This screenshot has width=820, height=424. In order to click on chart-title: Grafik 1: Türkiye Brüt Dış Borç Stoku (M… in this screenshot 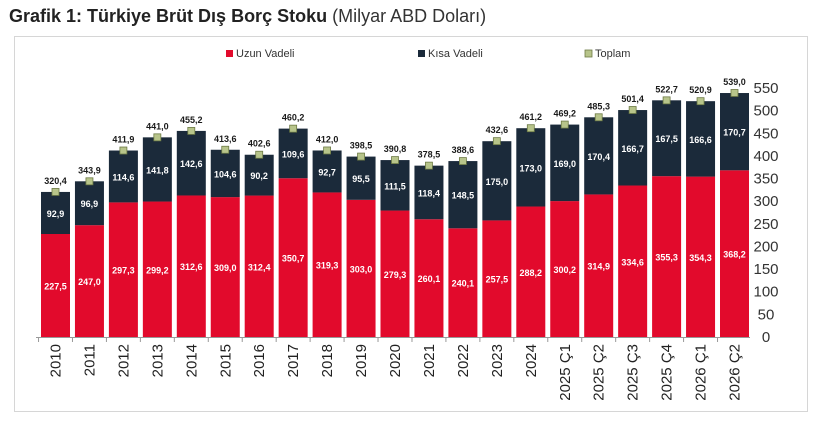, I will do `click(247, 16)`.